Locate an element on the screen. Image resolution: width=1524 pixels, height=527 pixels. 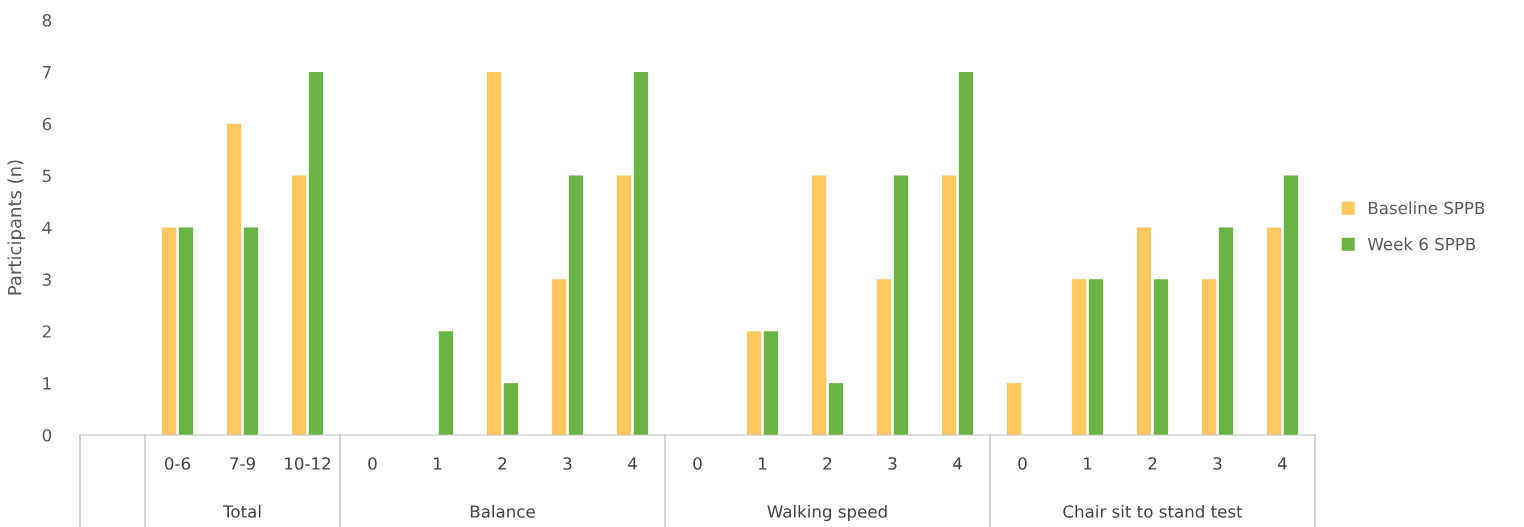
y-tick-label: 0 is located at coordinates (47, 435).